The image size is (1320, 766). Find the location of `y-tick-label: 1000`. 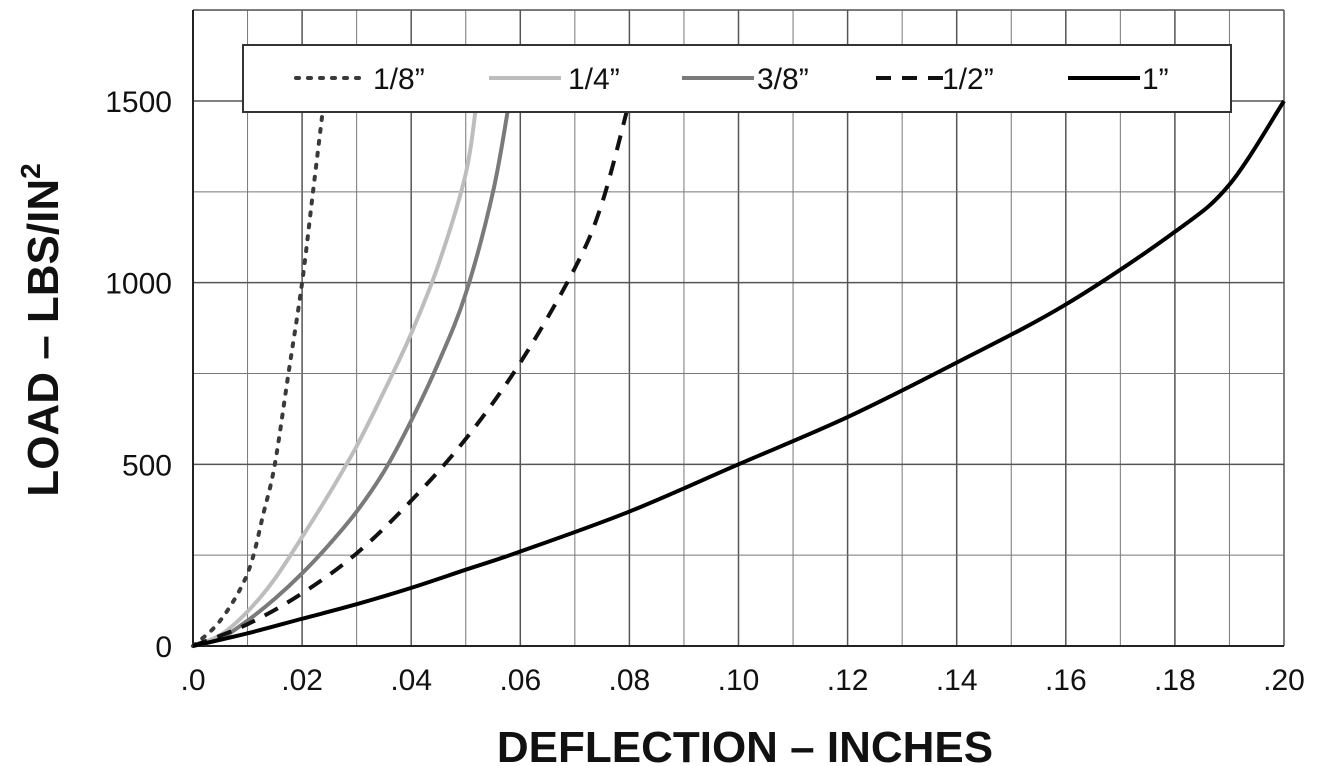

y-tick-label: 1000 is located at coordinates (138, 284).